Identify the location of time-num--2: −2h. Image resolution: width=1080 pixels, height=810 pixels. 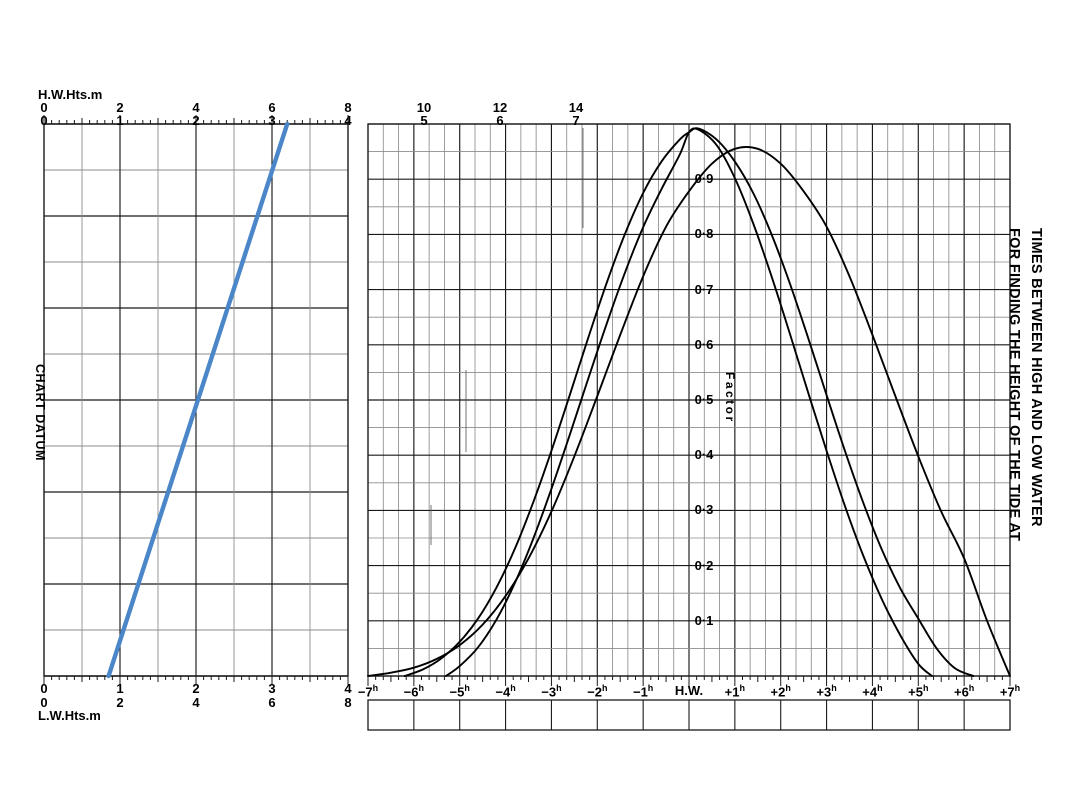
(597, 691).